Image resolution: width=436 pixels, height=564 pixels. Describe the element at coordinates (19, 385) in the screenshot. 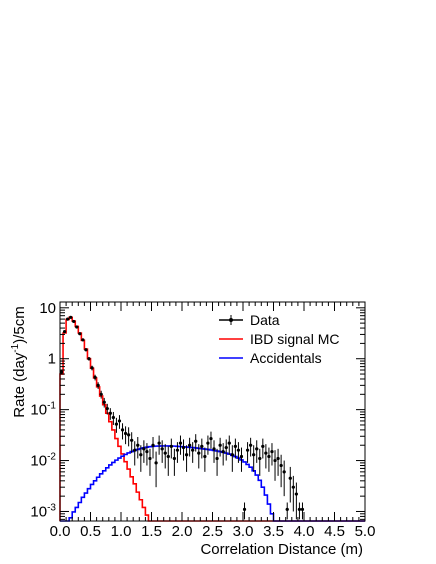

I see `y-axis-label-prefix: Rate (day` at that location.